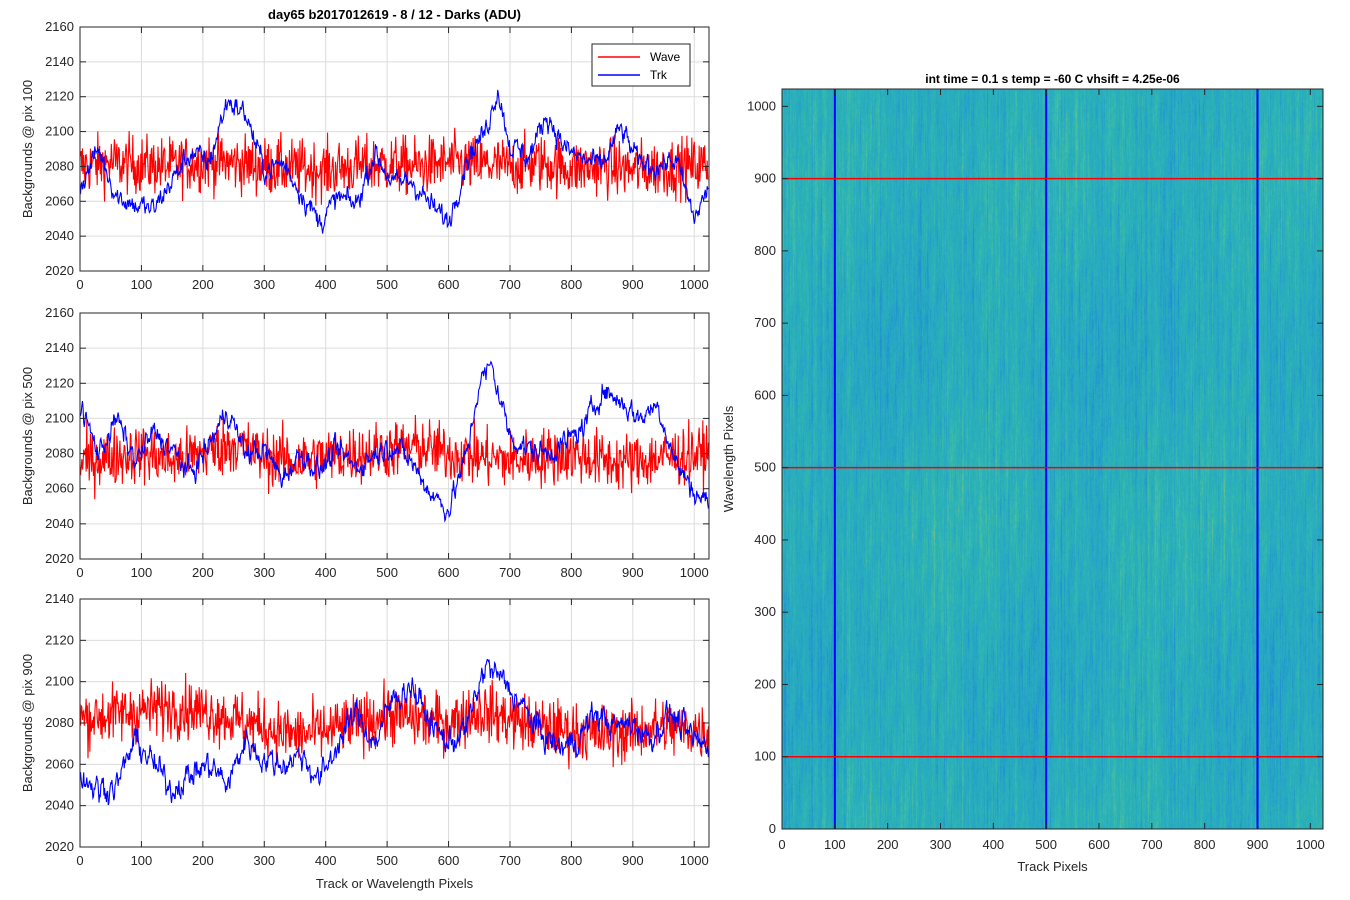  I want to click on y-axis-label: Backgrounds @ pix 100, so click(27, 149).